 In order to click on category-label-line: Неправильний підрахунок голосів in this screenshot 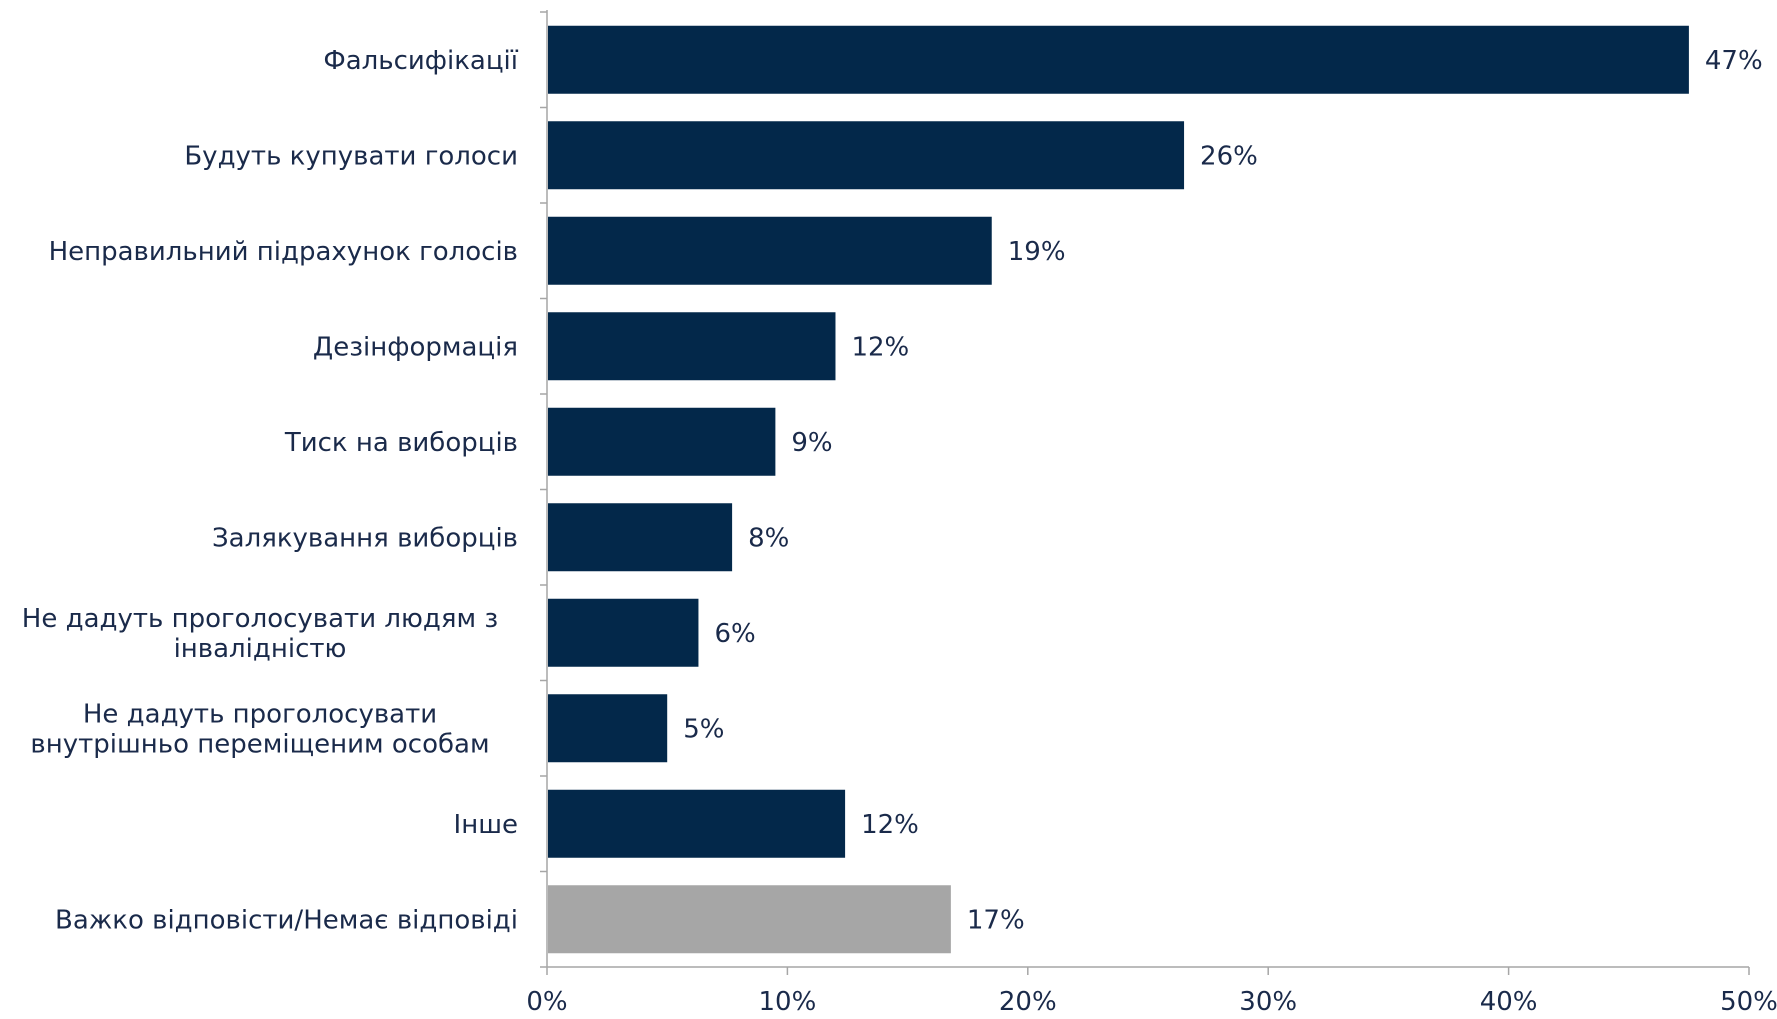, I will do `click(283, 252)`.